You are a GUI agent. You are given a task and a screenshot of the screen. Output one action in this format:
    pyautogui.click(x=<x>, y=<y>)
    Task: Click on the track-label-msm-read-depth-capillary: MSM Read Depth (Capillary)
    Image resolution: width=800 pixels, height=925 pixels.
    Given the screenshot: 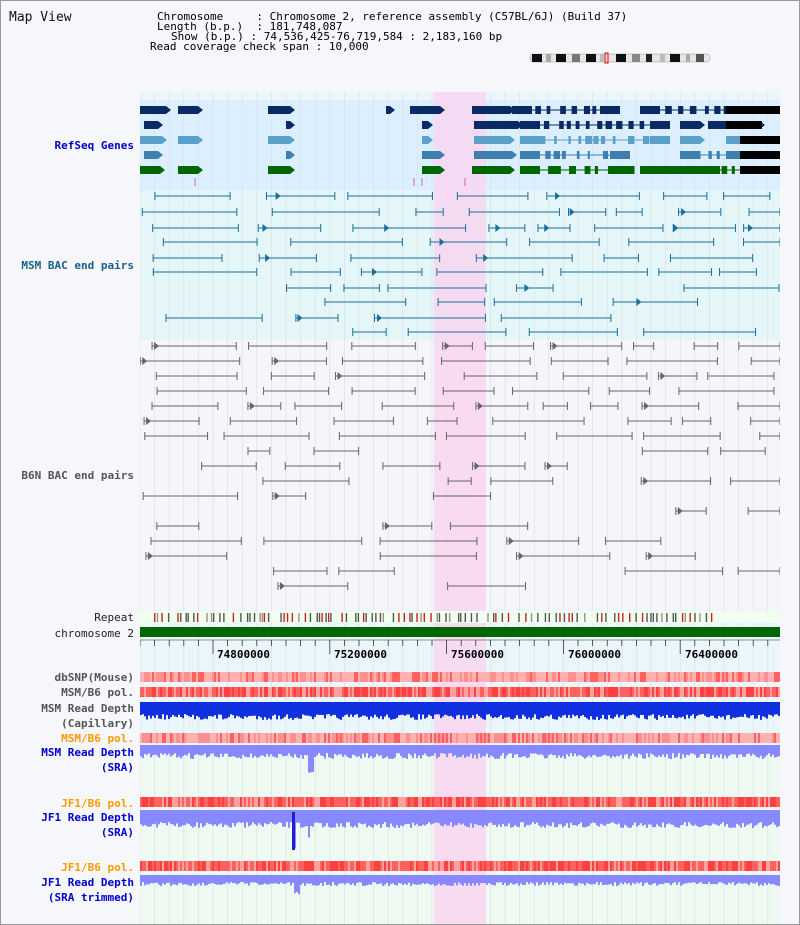 What is the action you would take?
    pyautogui.click(x=87, y=716)
    